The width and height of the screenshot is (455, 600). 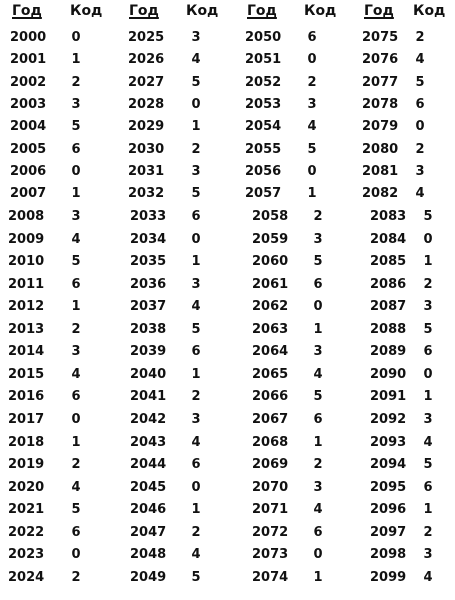 I want to click on year-cell: 2044, so click(x=148, y=464).